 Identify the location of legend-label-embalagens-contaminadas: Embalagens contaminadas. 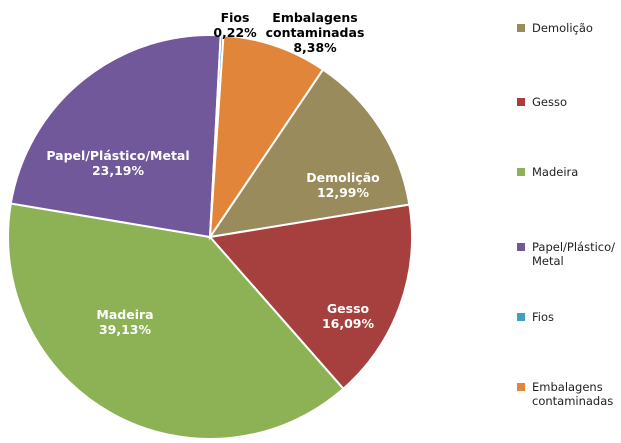
(573, 394).